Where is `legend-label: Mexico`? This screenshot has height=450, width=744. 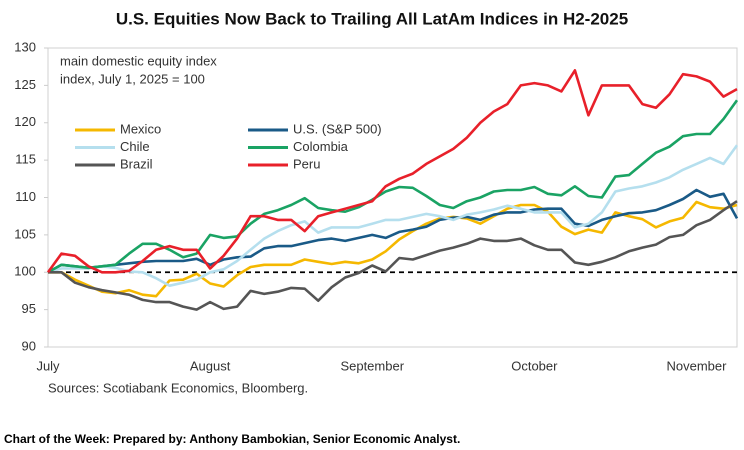
legend-label: Mexico is located at coordinates (140, 128).